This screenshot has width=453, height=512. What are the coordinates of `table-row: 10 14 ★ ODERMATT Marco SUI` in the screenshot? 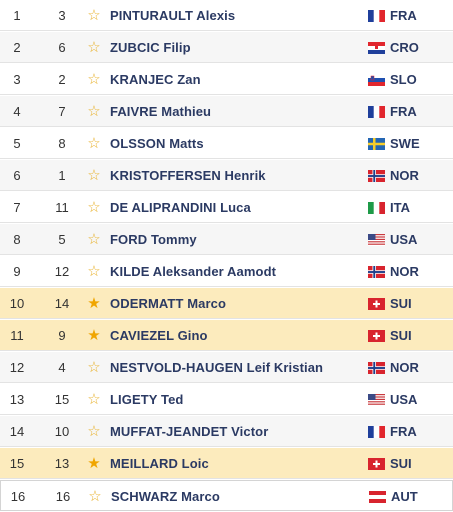 It's located at (226, 303).